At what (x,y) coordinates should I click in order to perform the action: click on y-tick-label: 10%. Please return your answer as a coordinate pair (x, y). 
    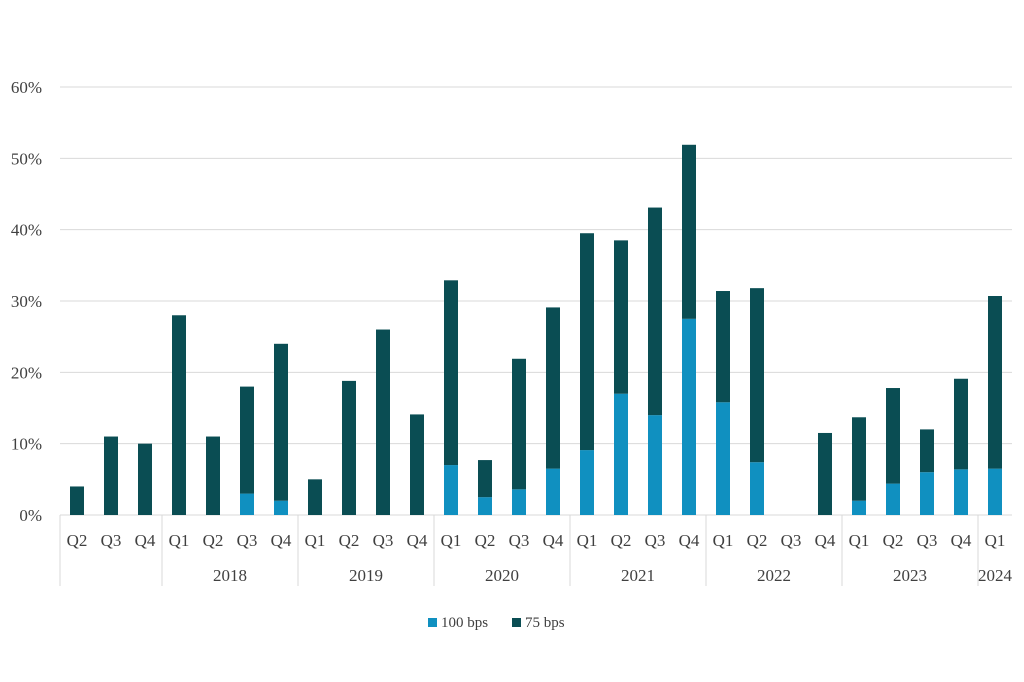
    Looking at the image, I should click on (26, 444).